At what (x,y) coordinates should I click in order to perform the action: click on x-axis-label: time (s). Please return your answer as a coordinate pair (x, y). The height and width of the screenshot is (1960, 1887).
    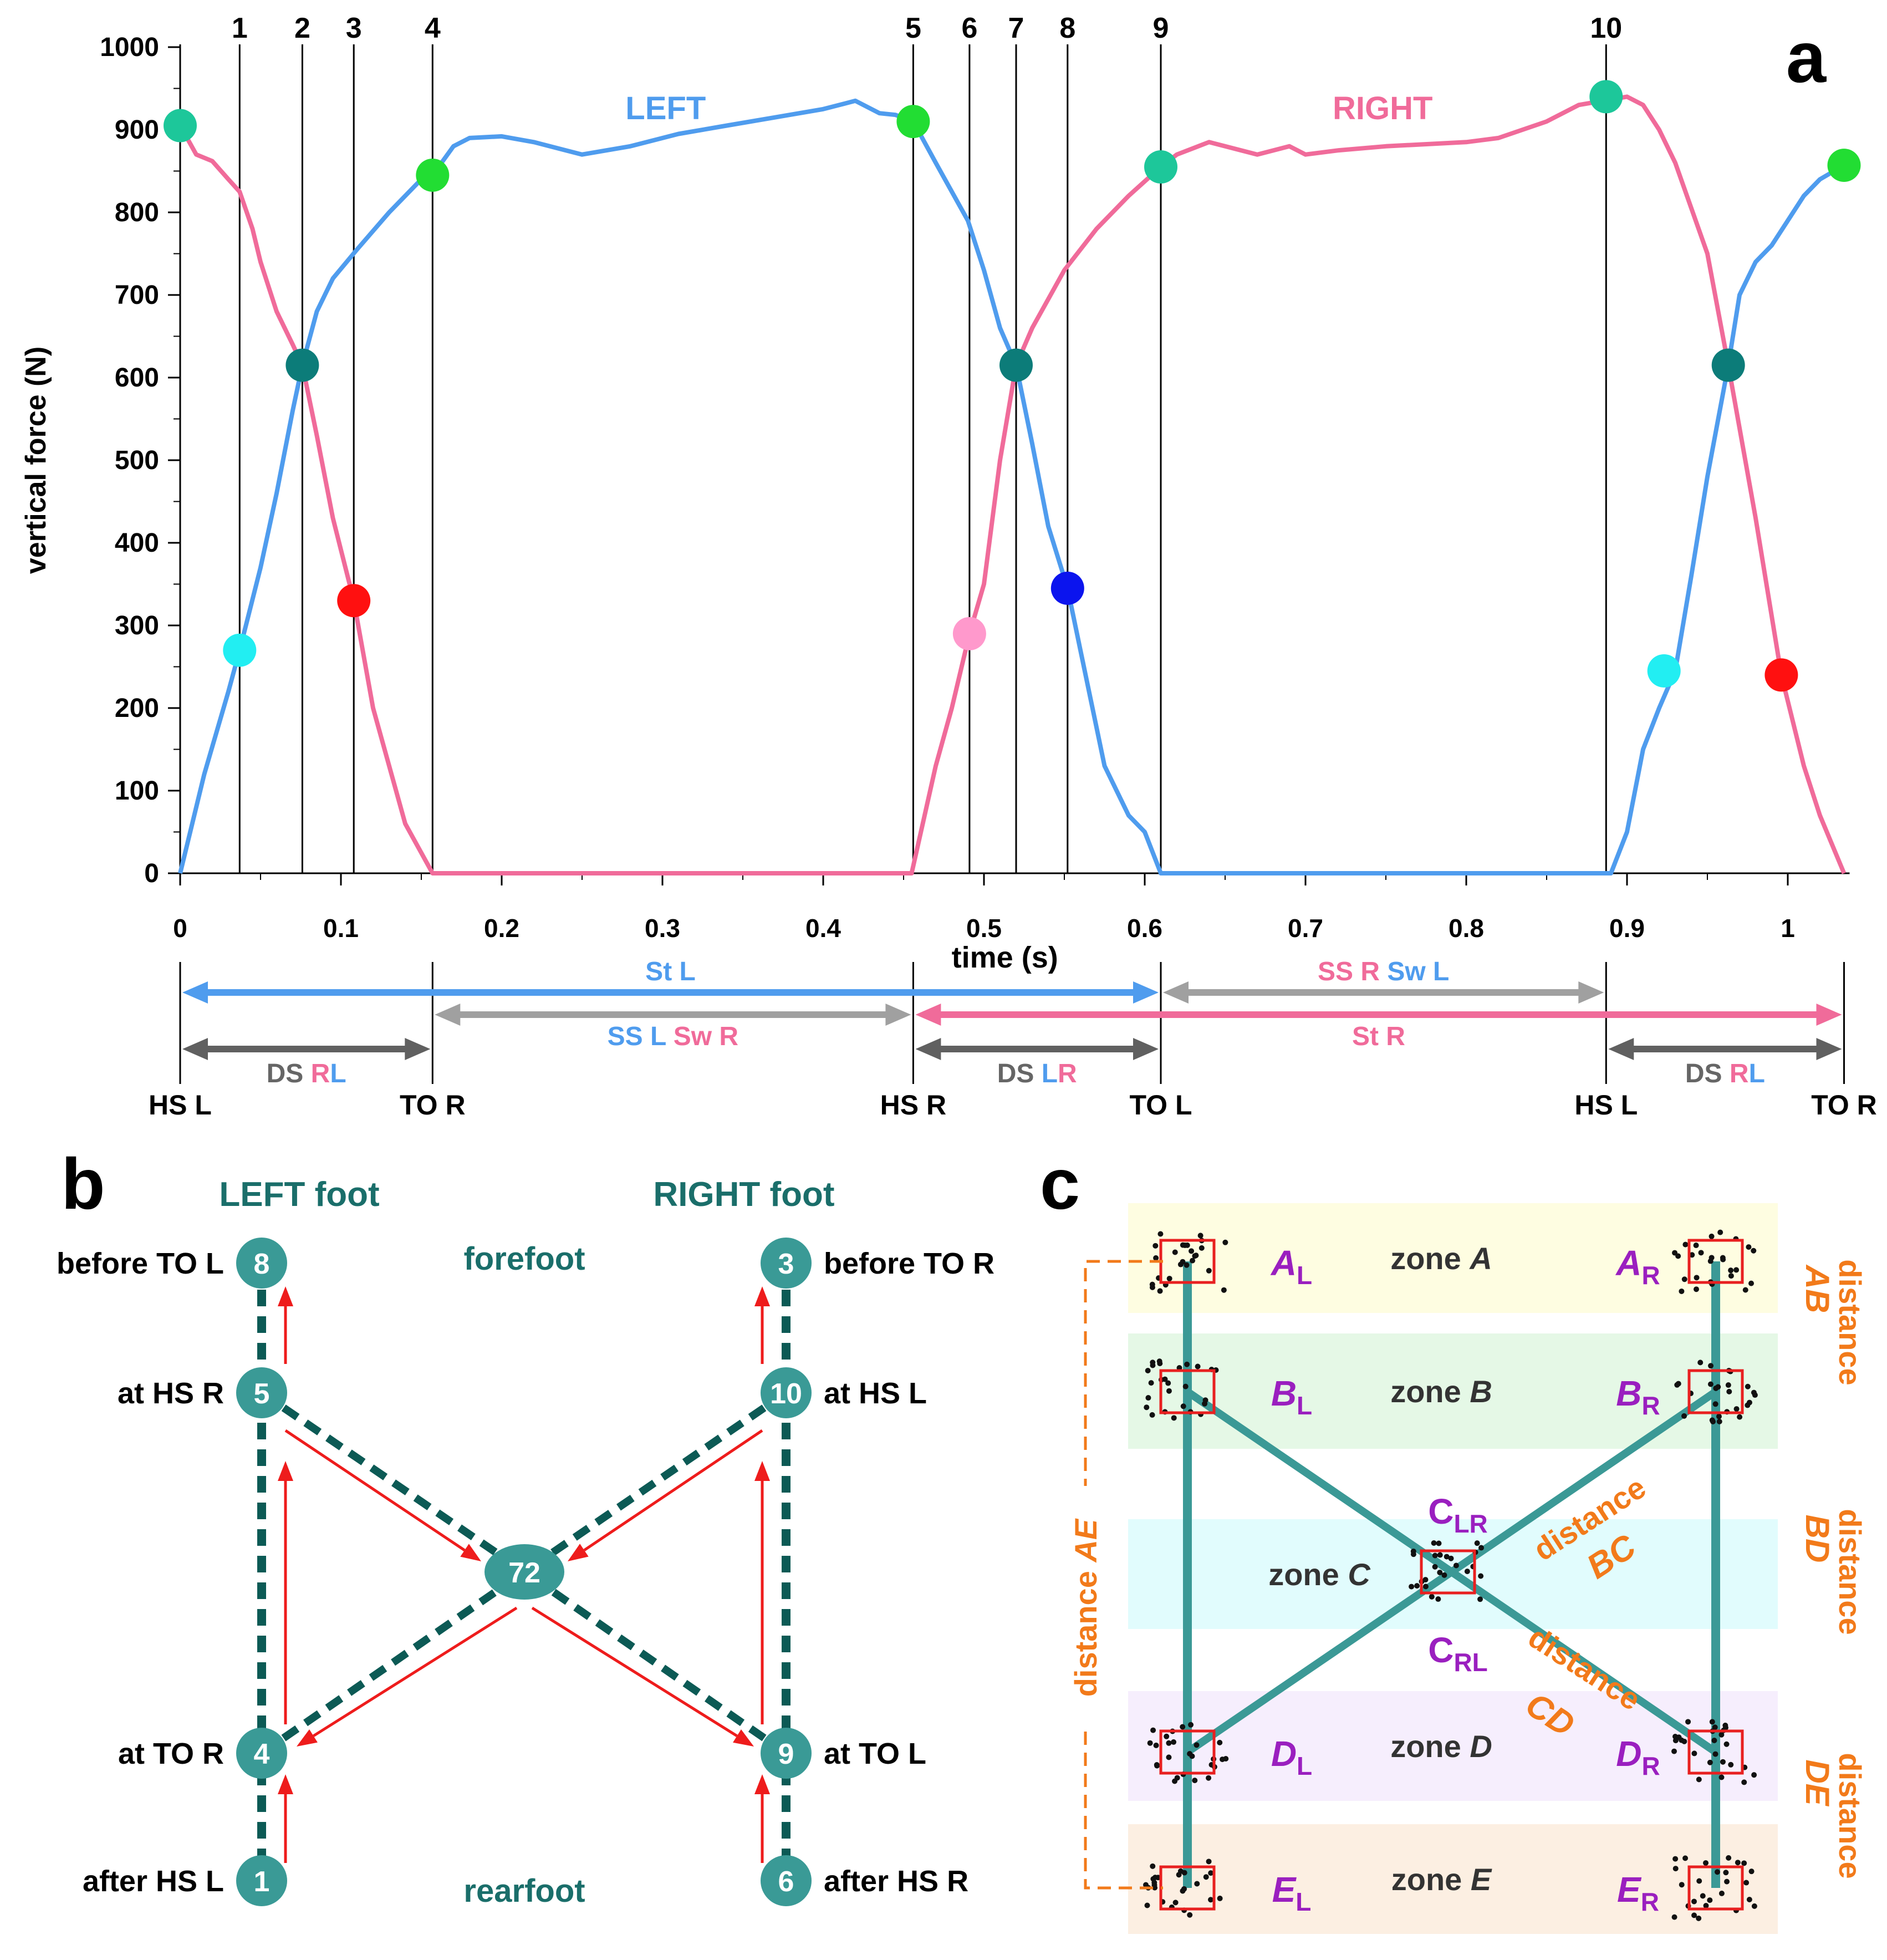
    Looking at the image, I should click on (1005, 958).